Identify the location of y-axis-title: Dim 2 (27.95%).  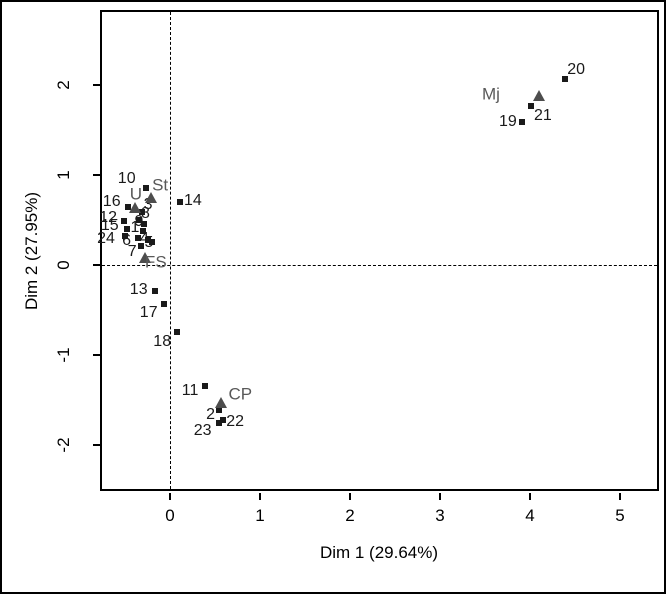
(31, 251).